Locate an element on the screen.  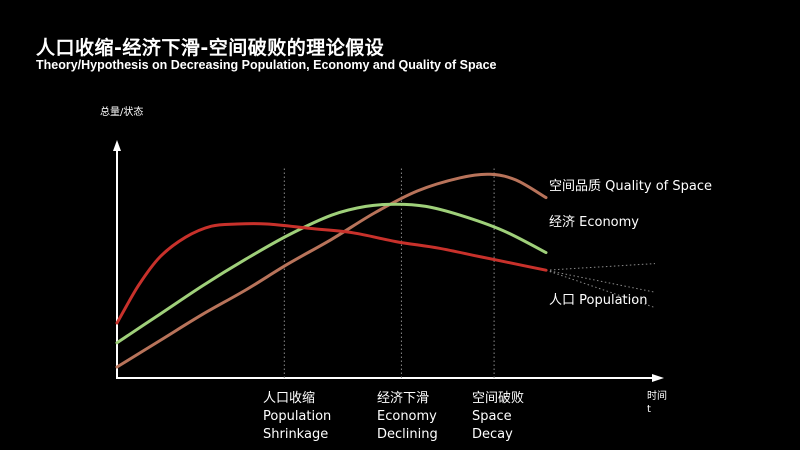
milestone-label-population-zh: 人口收缩 is located at coordinates (289, 398).